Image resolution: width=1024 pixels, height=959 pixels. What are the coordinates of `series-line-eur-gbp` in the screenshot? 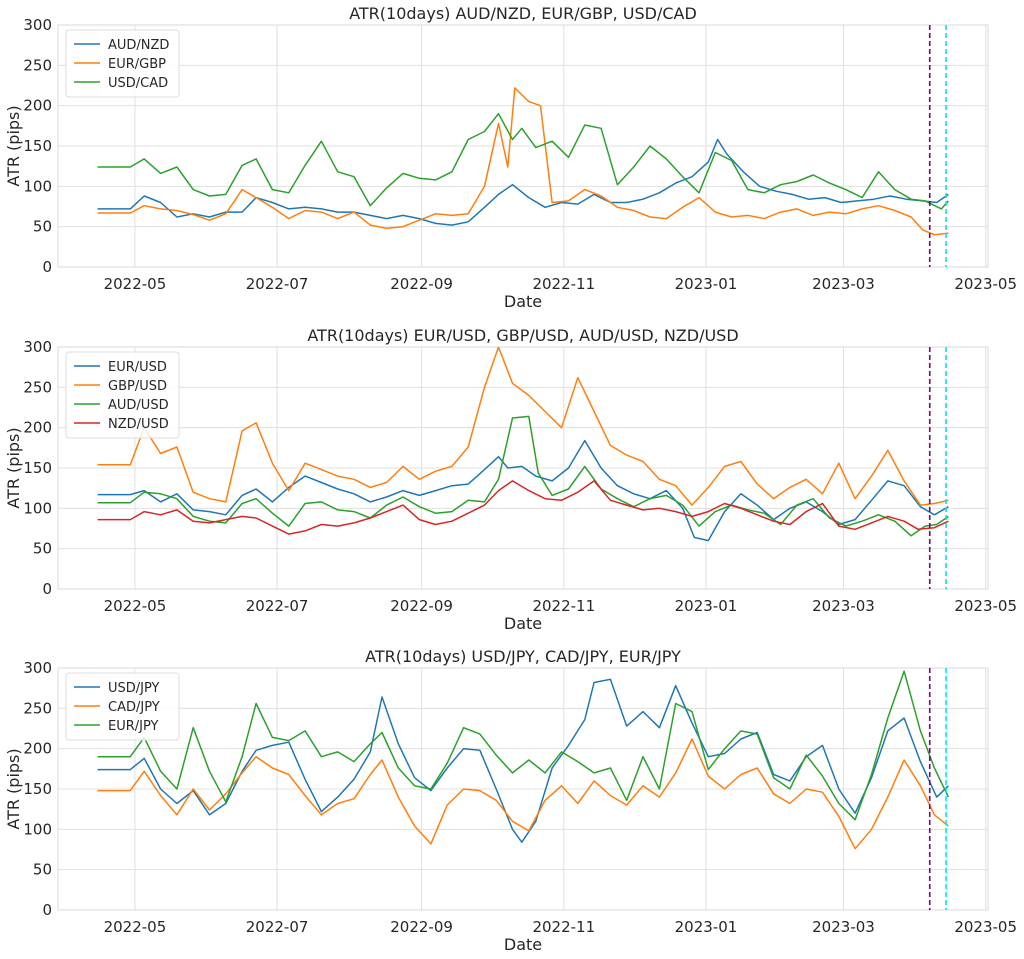 It's located at (523, 161).